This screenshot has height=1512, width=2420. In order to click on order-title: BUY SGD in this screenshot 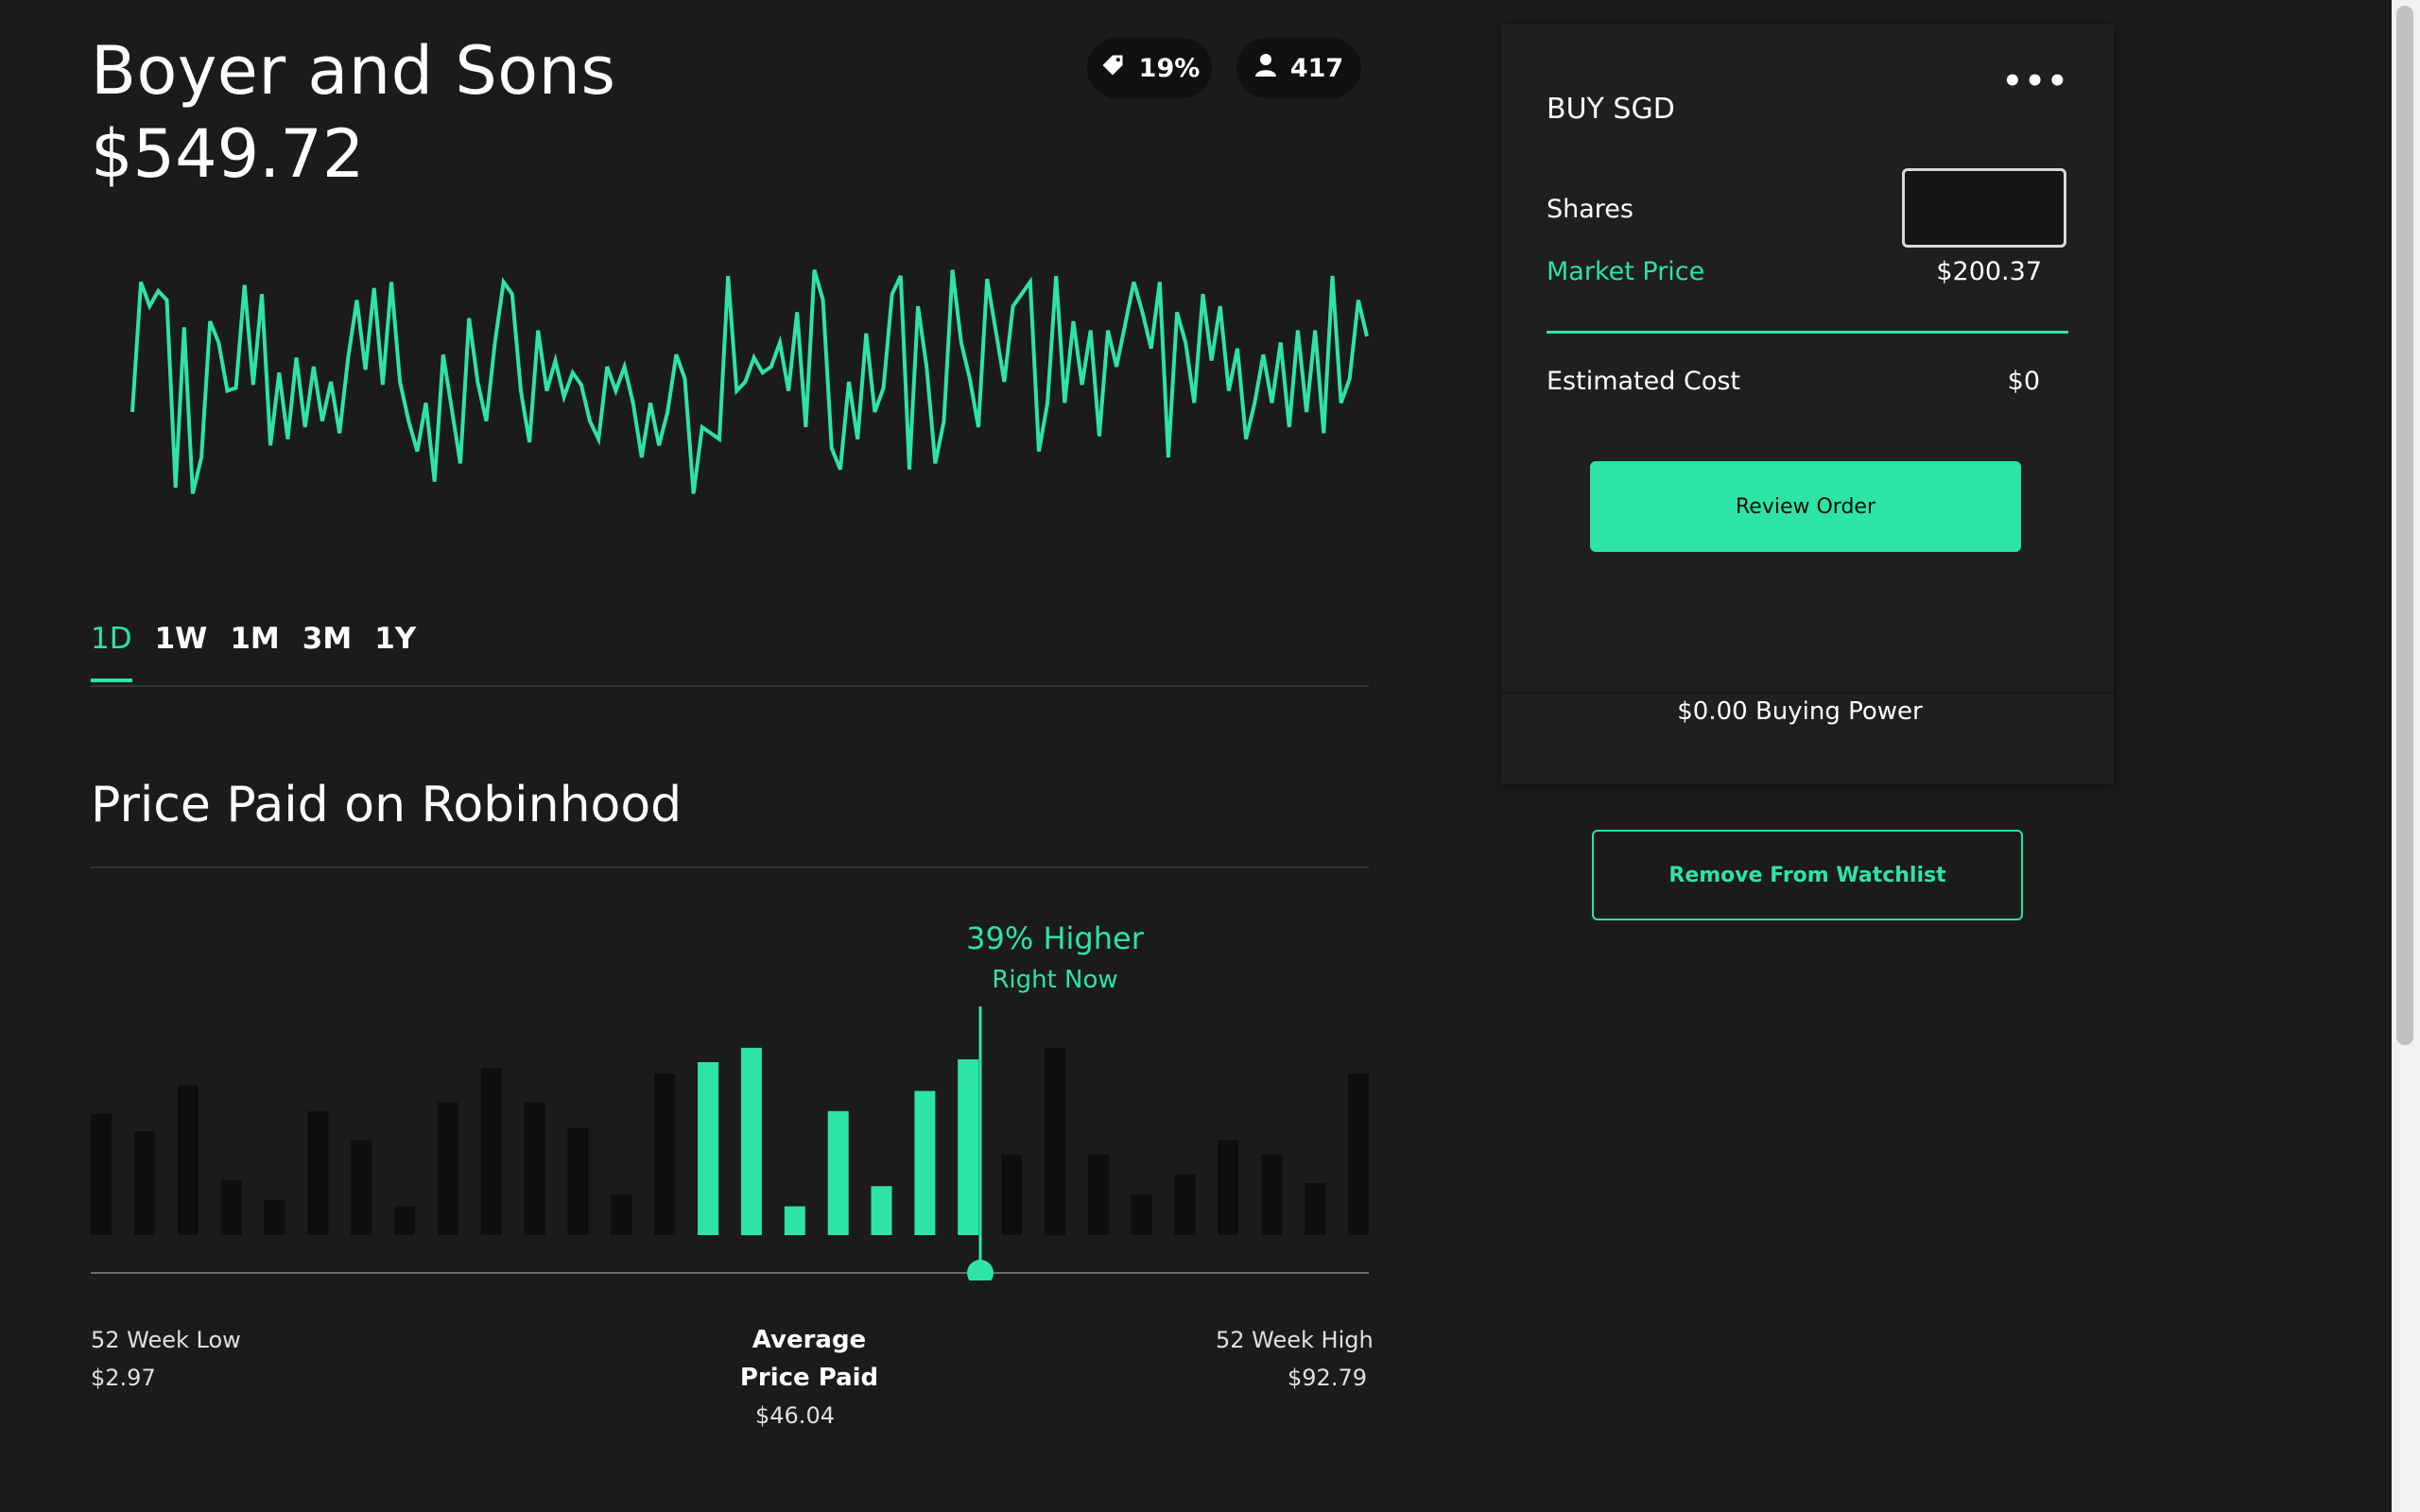, I will do `click(1611, 109)`.